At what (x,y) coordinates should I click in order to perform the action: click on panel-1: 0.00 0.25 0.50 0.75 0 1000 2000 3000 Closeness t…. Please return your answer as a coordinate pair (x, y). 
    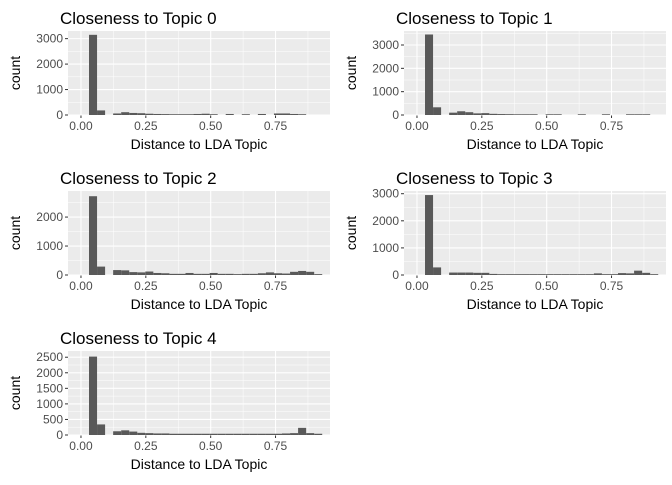
    Looking at the image, I should click on (504, 80).